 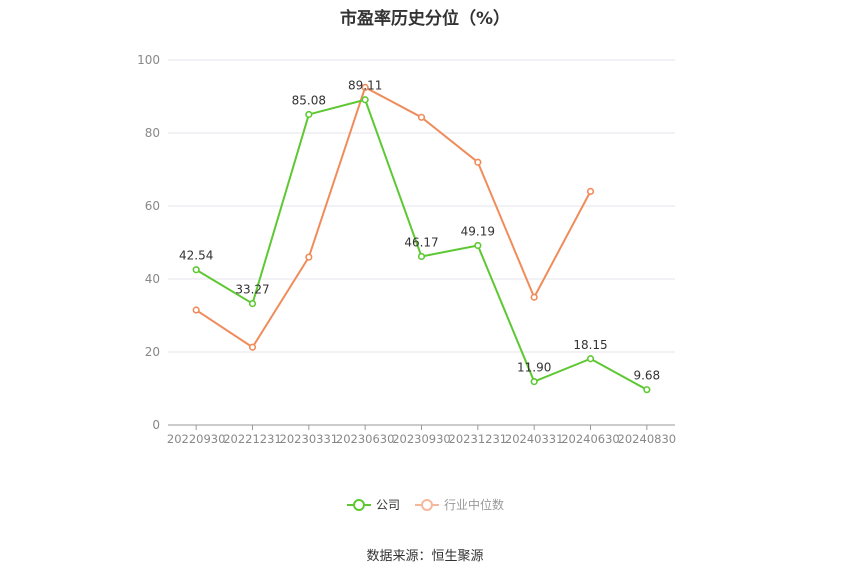 I want to click on data-label: 49.19, so click(x=478, y=231).